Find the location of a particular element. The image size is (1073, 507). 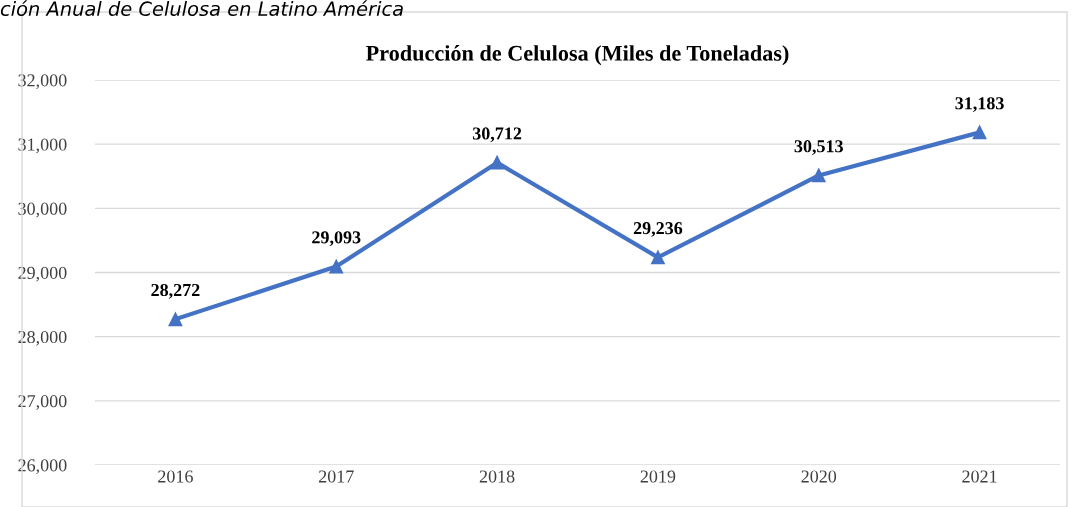

text: 31,183 is located at coordinates (979, 104).